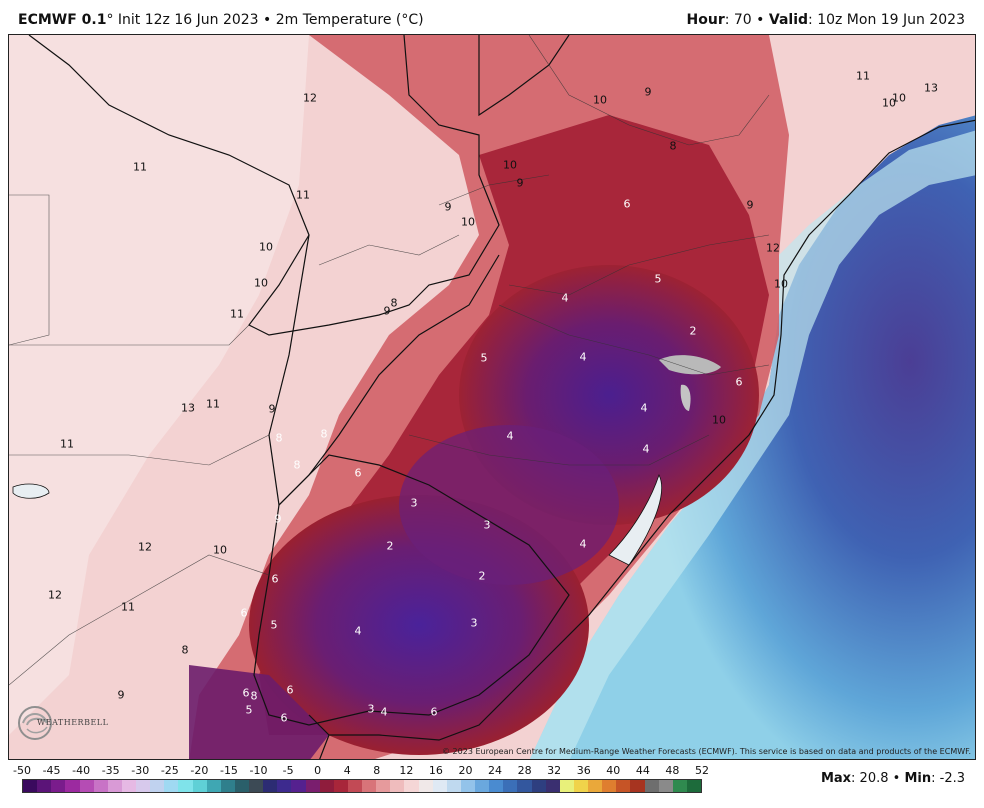 The width and height of the screenshot is (984, 808). I want to click on colorbar-tick-label: 0, so click(318, 770).